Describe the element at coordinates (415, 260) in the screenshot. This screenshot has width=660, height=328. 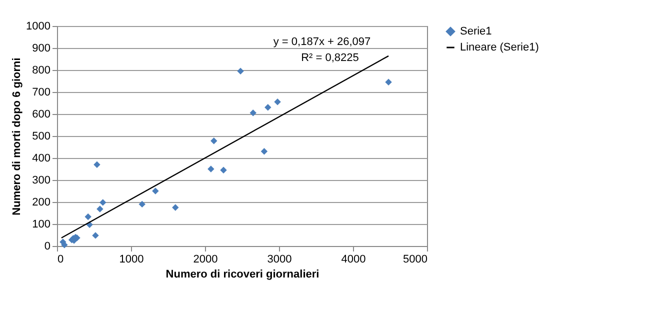
I see `x-tick-label: 5000` at that location.